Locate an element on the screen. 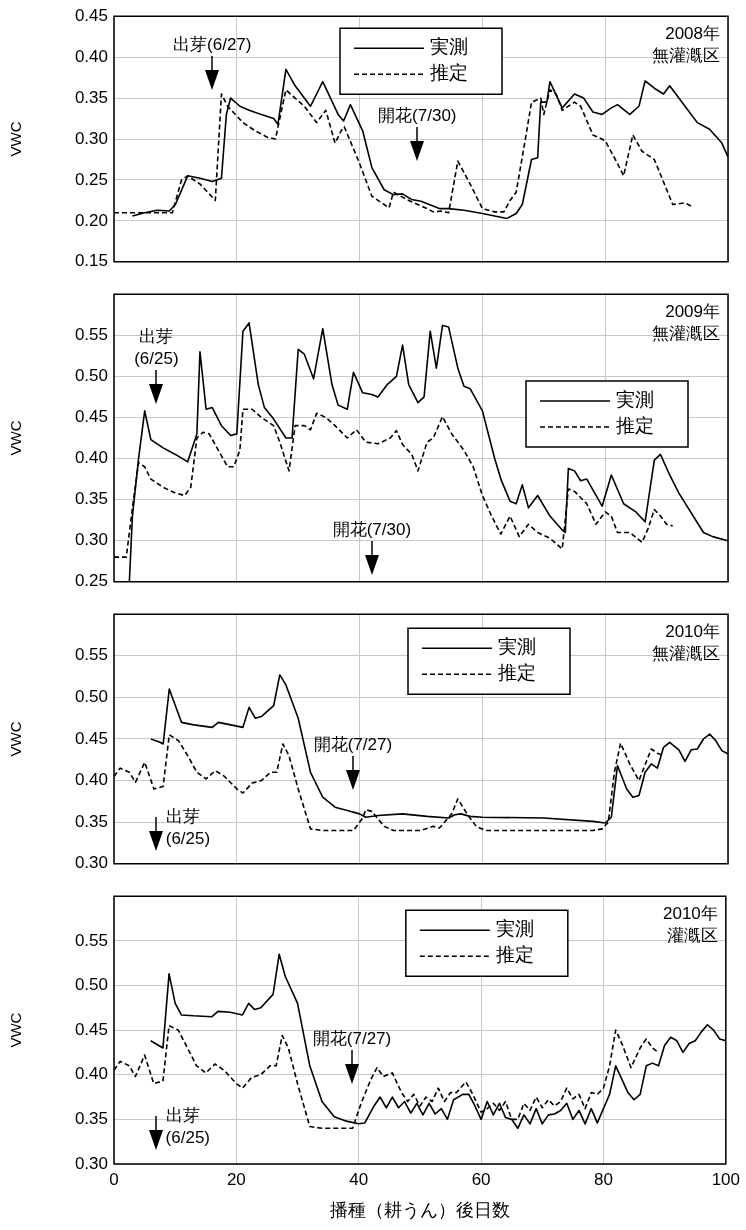 Image resolution: width=746 pixels, height=1230 pixels. x-tick-label: 100 is located at coordinates (726, 1179).